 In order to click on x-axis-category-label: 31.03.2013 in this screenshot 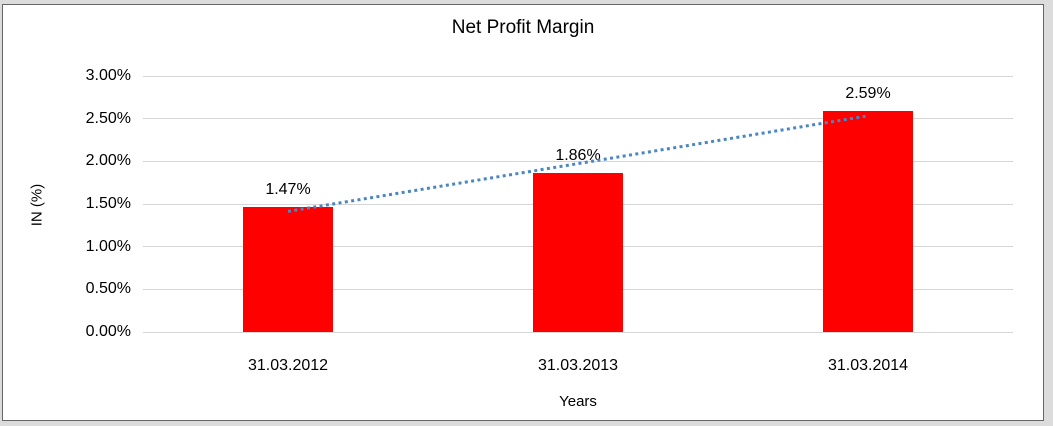, I will do `click(578, 365)`.